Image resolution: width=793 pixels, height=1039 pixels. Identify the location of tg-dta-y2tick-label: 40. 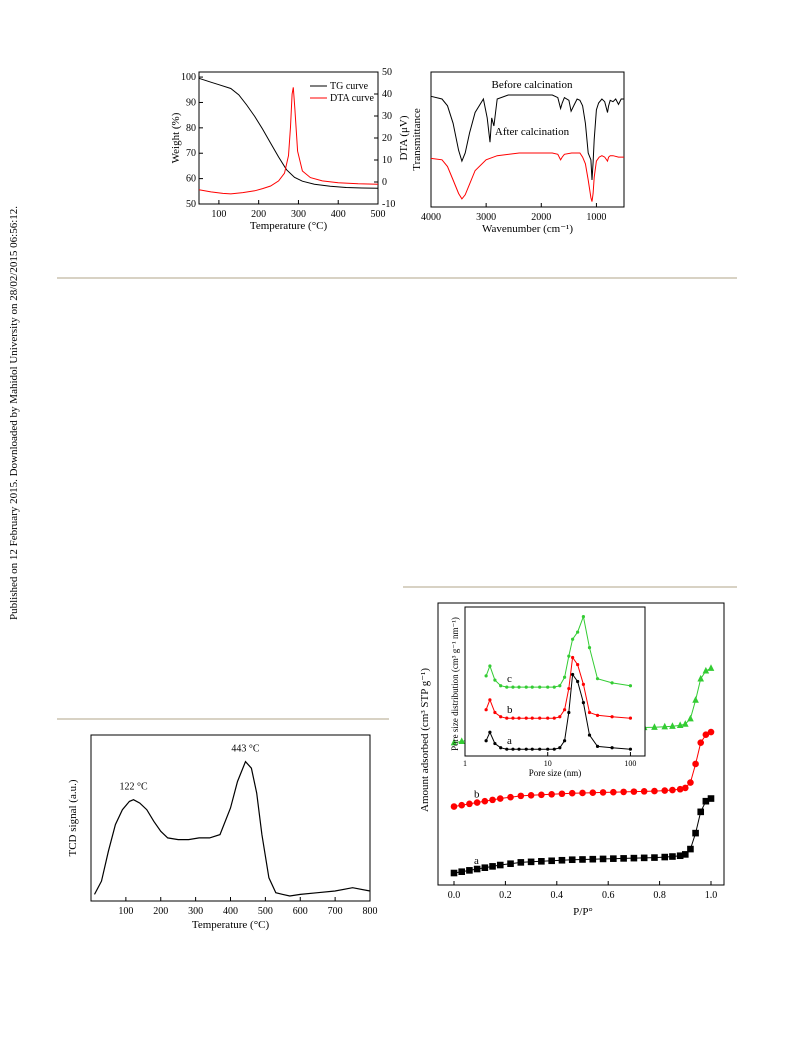
(387, 94).